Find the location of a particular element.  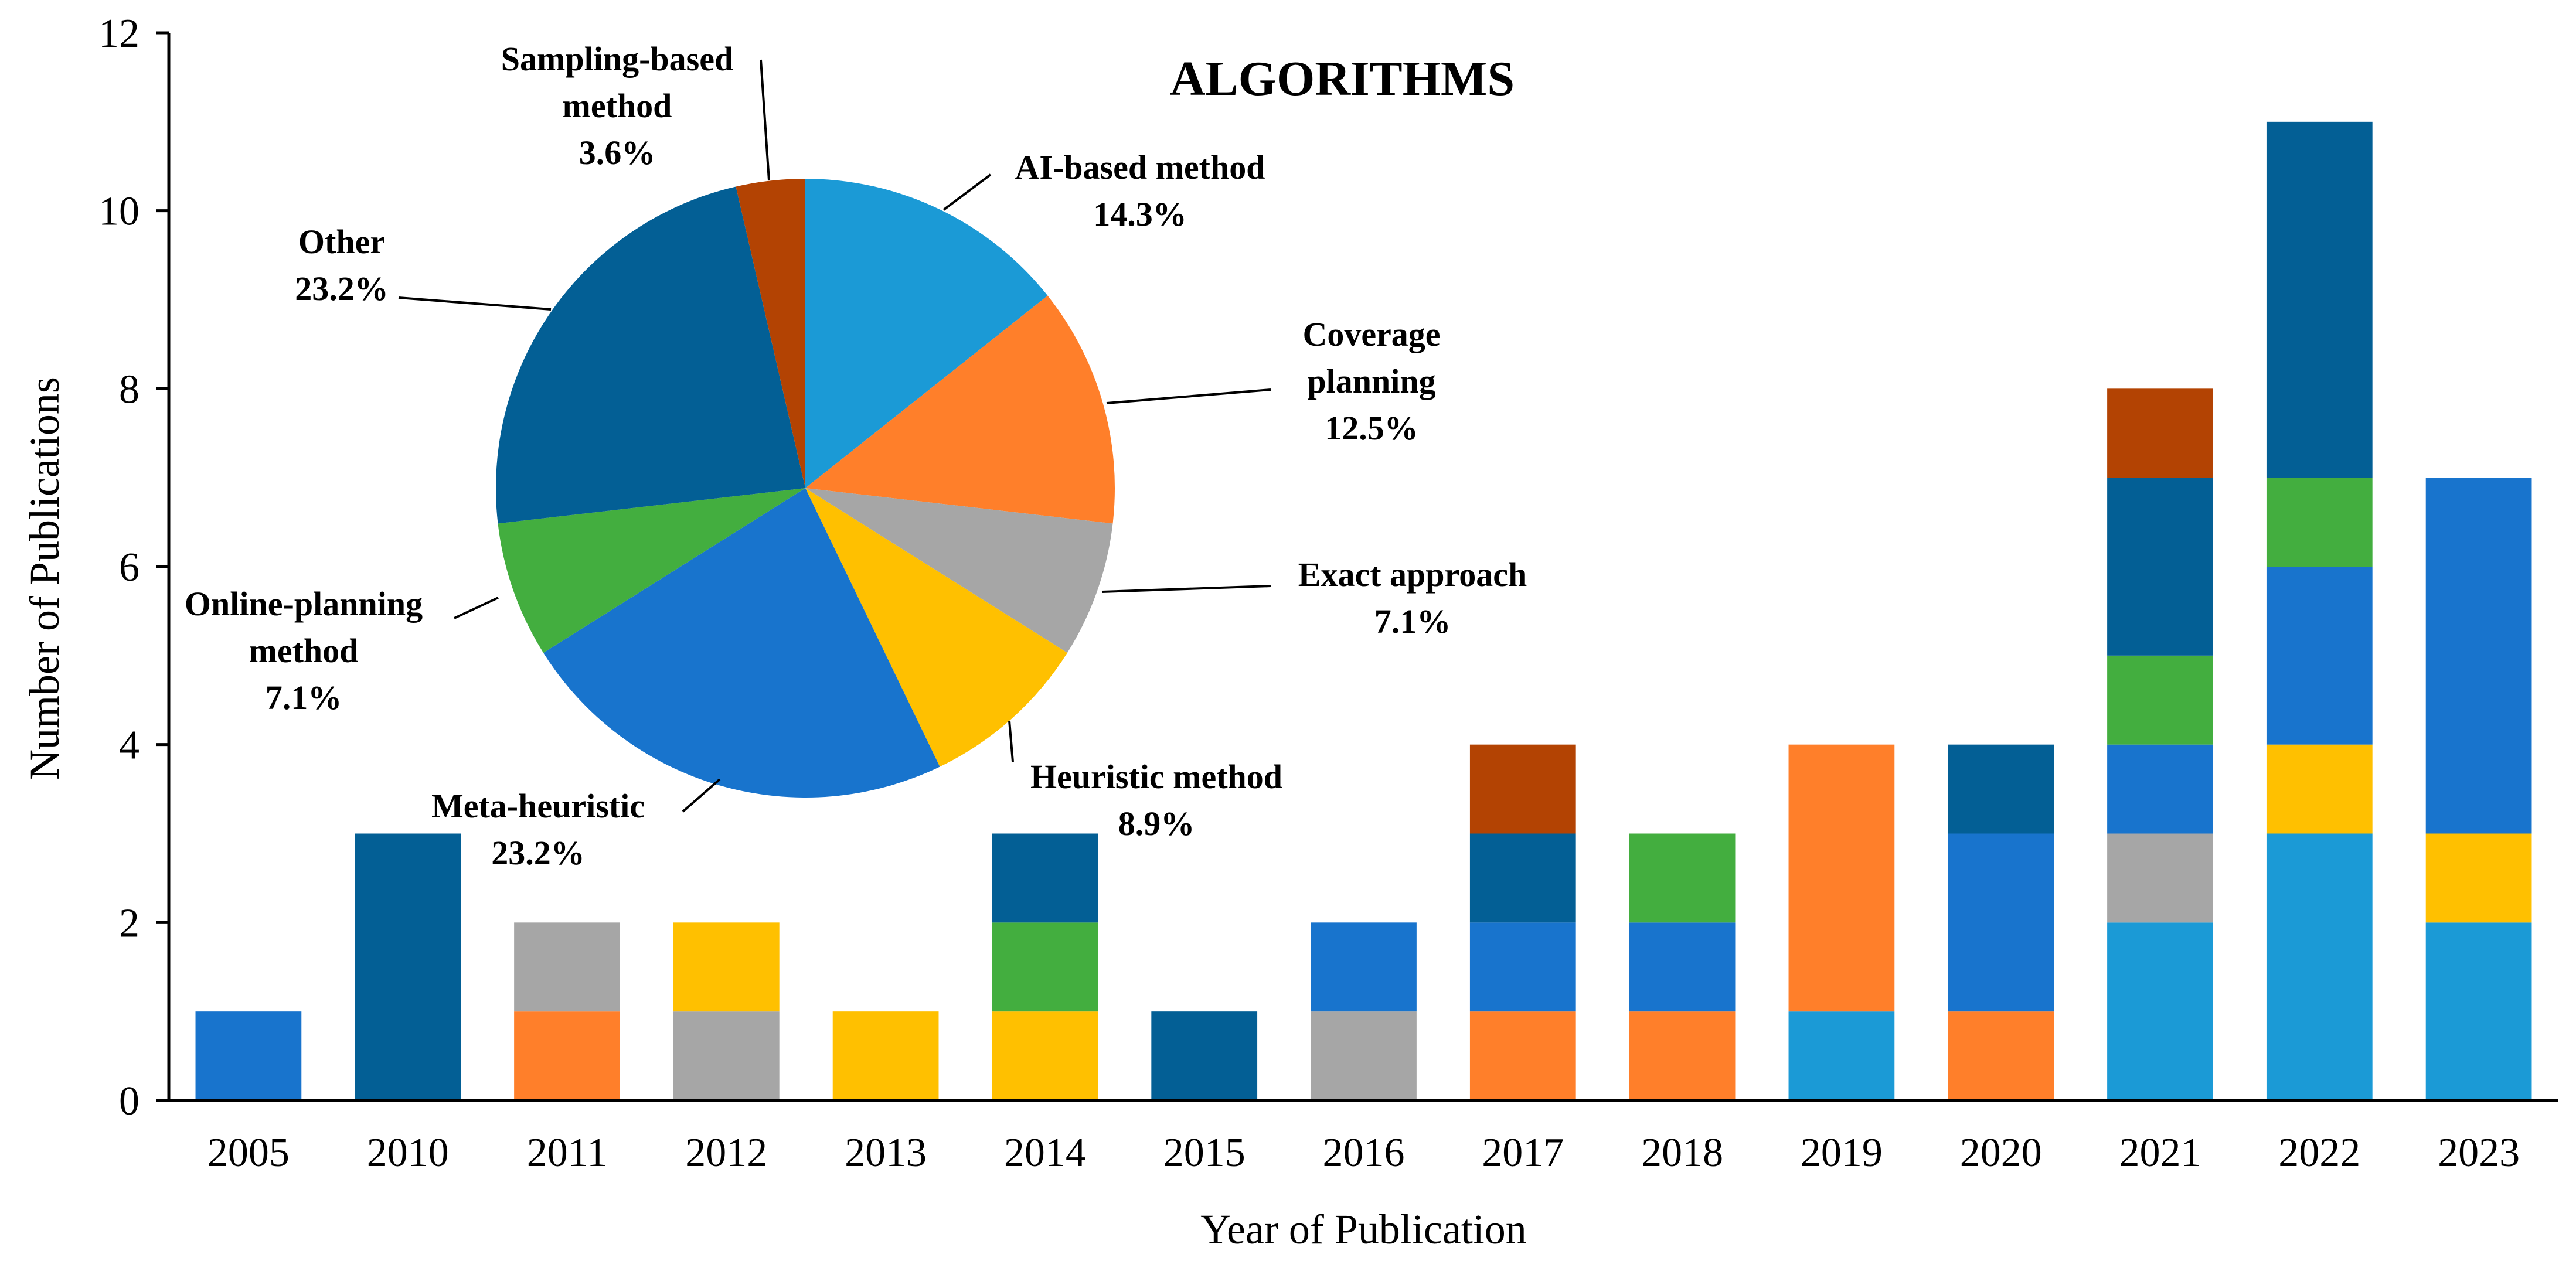

pie-slice-coverage is located at coordinates (960, 409).